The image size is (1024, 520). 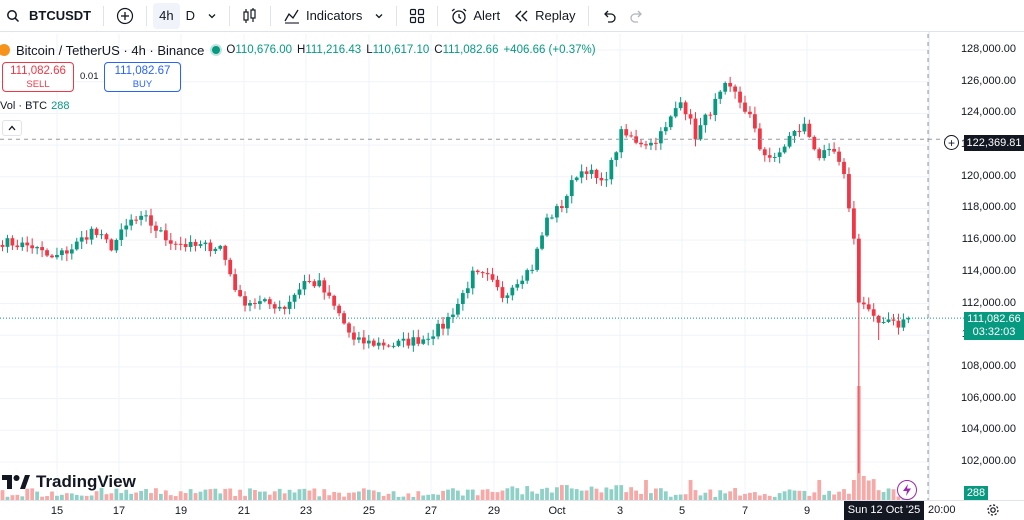 What do you see at coordinates (994, 143) in the screenshot?
I see `crosshair-price-tag: 122,369.81` at bounding box center [994, 143].